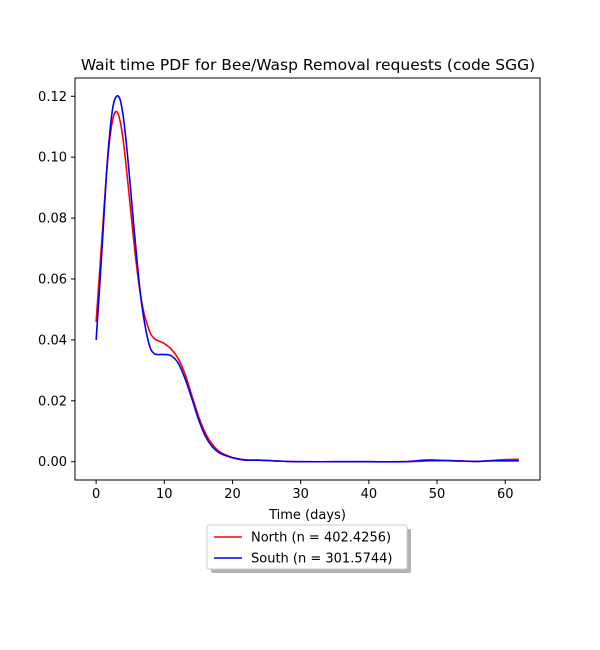 This screenshot has height=650, width=600. I want to click on y-axis: 0.00 0.02 0.04 0.06 0.08 0.10 0.12, so click(56, 280).